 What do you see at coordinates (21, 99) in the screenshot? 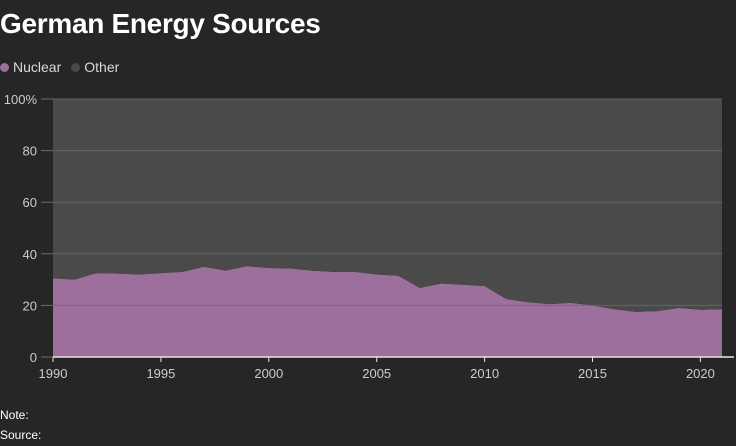
I see `y-tick-label-100: 100%` at bounding box center [21, 99].